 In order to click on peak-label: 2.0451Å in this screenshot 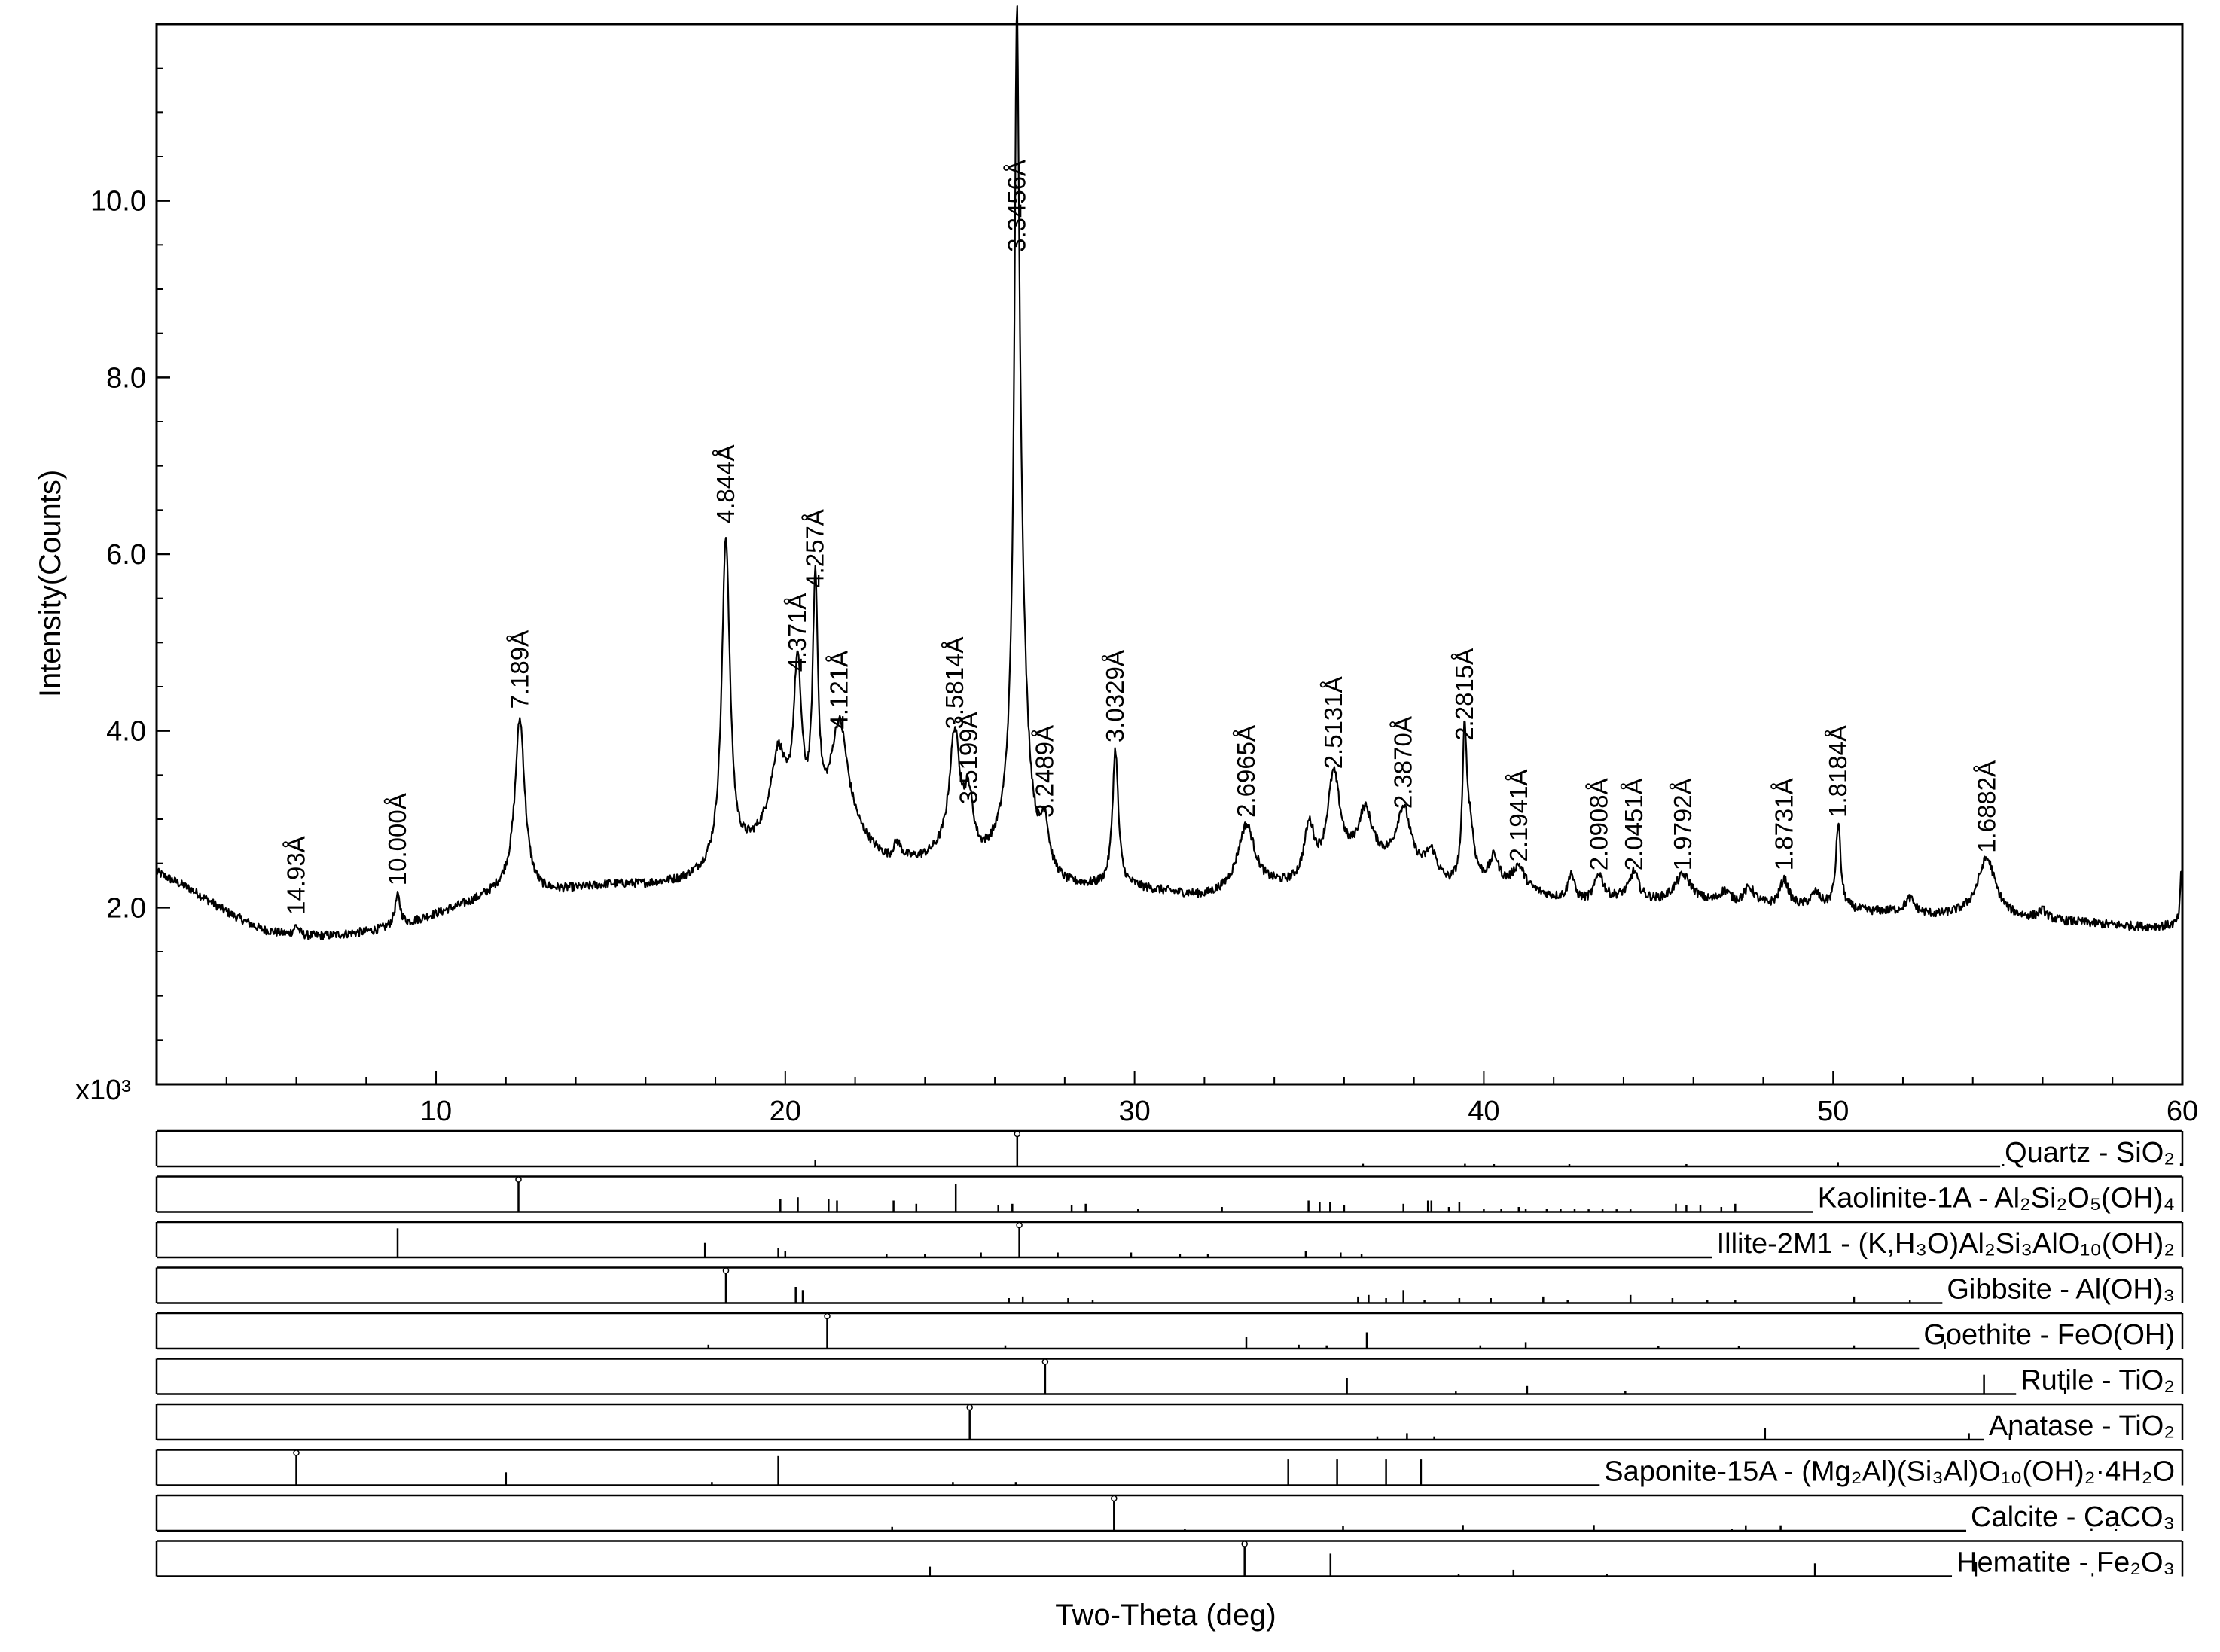, I will do `click(1634, 824)`.